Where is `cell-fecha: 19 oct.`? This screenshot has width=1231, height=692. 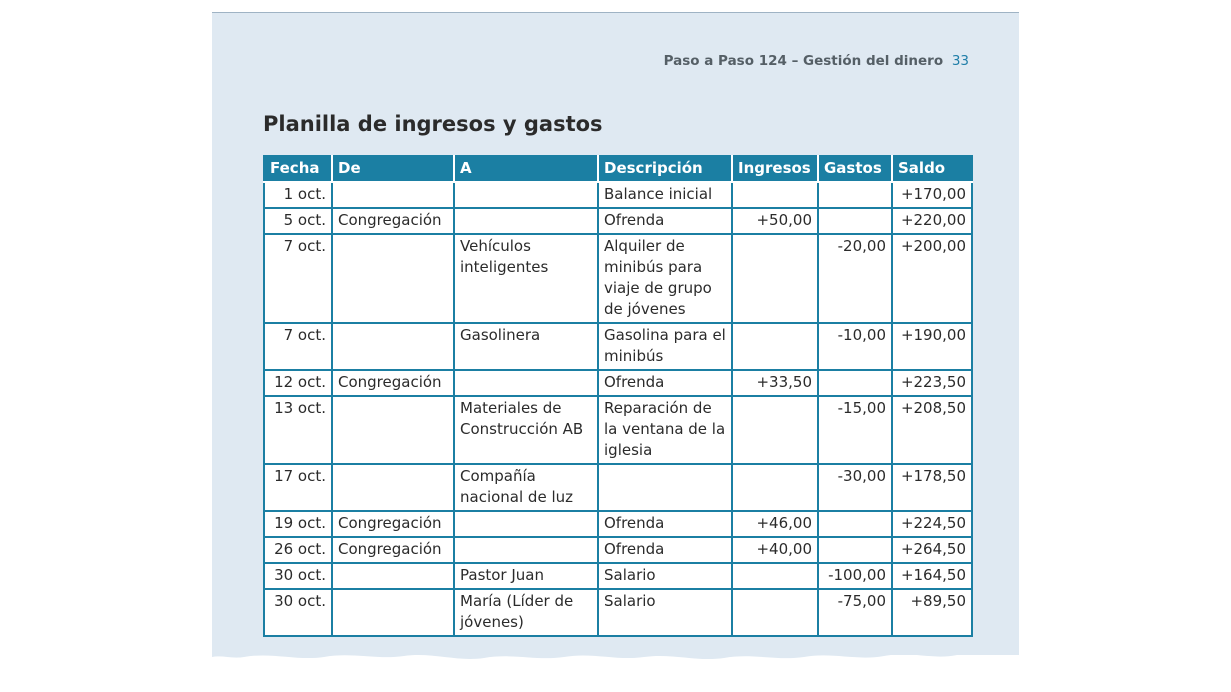 cell-fecha: 19 oct. is located at coordinates (298, 524).